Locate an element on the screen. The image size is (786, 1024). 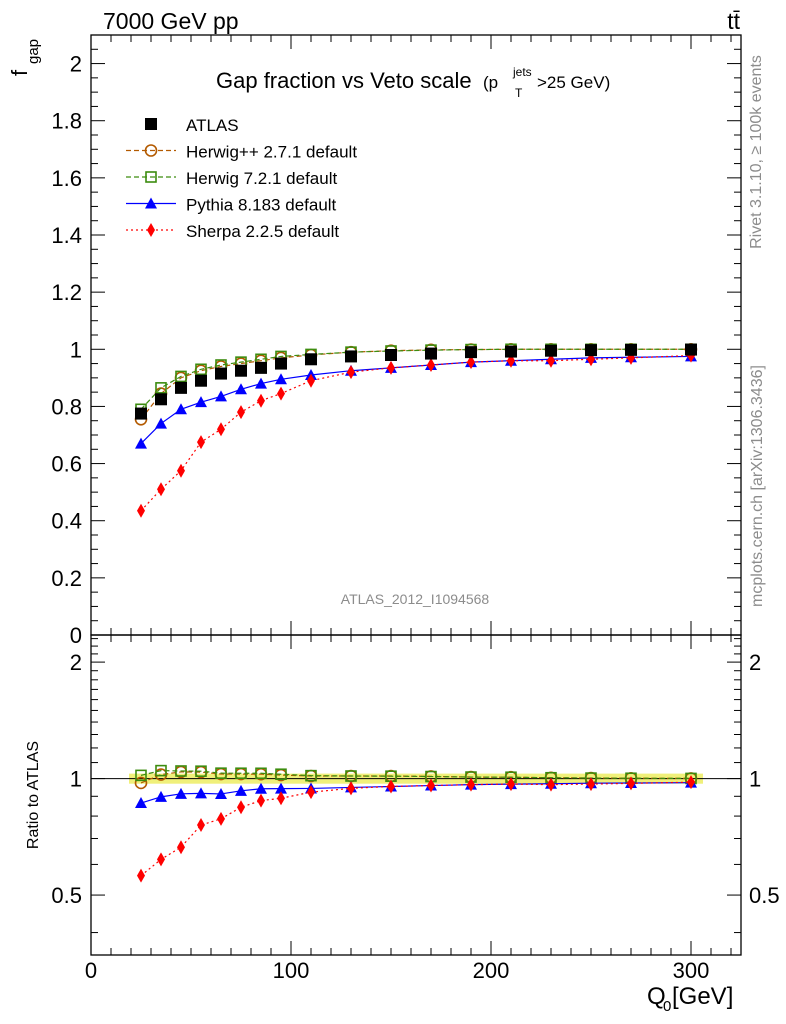
y-tick-label: 1.2 is located at coordinates (66, 292).